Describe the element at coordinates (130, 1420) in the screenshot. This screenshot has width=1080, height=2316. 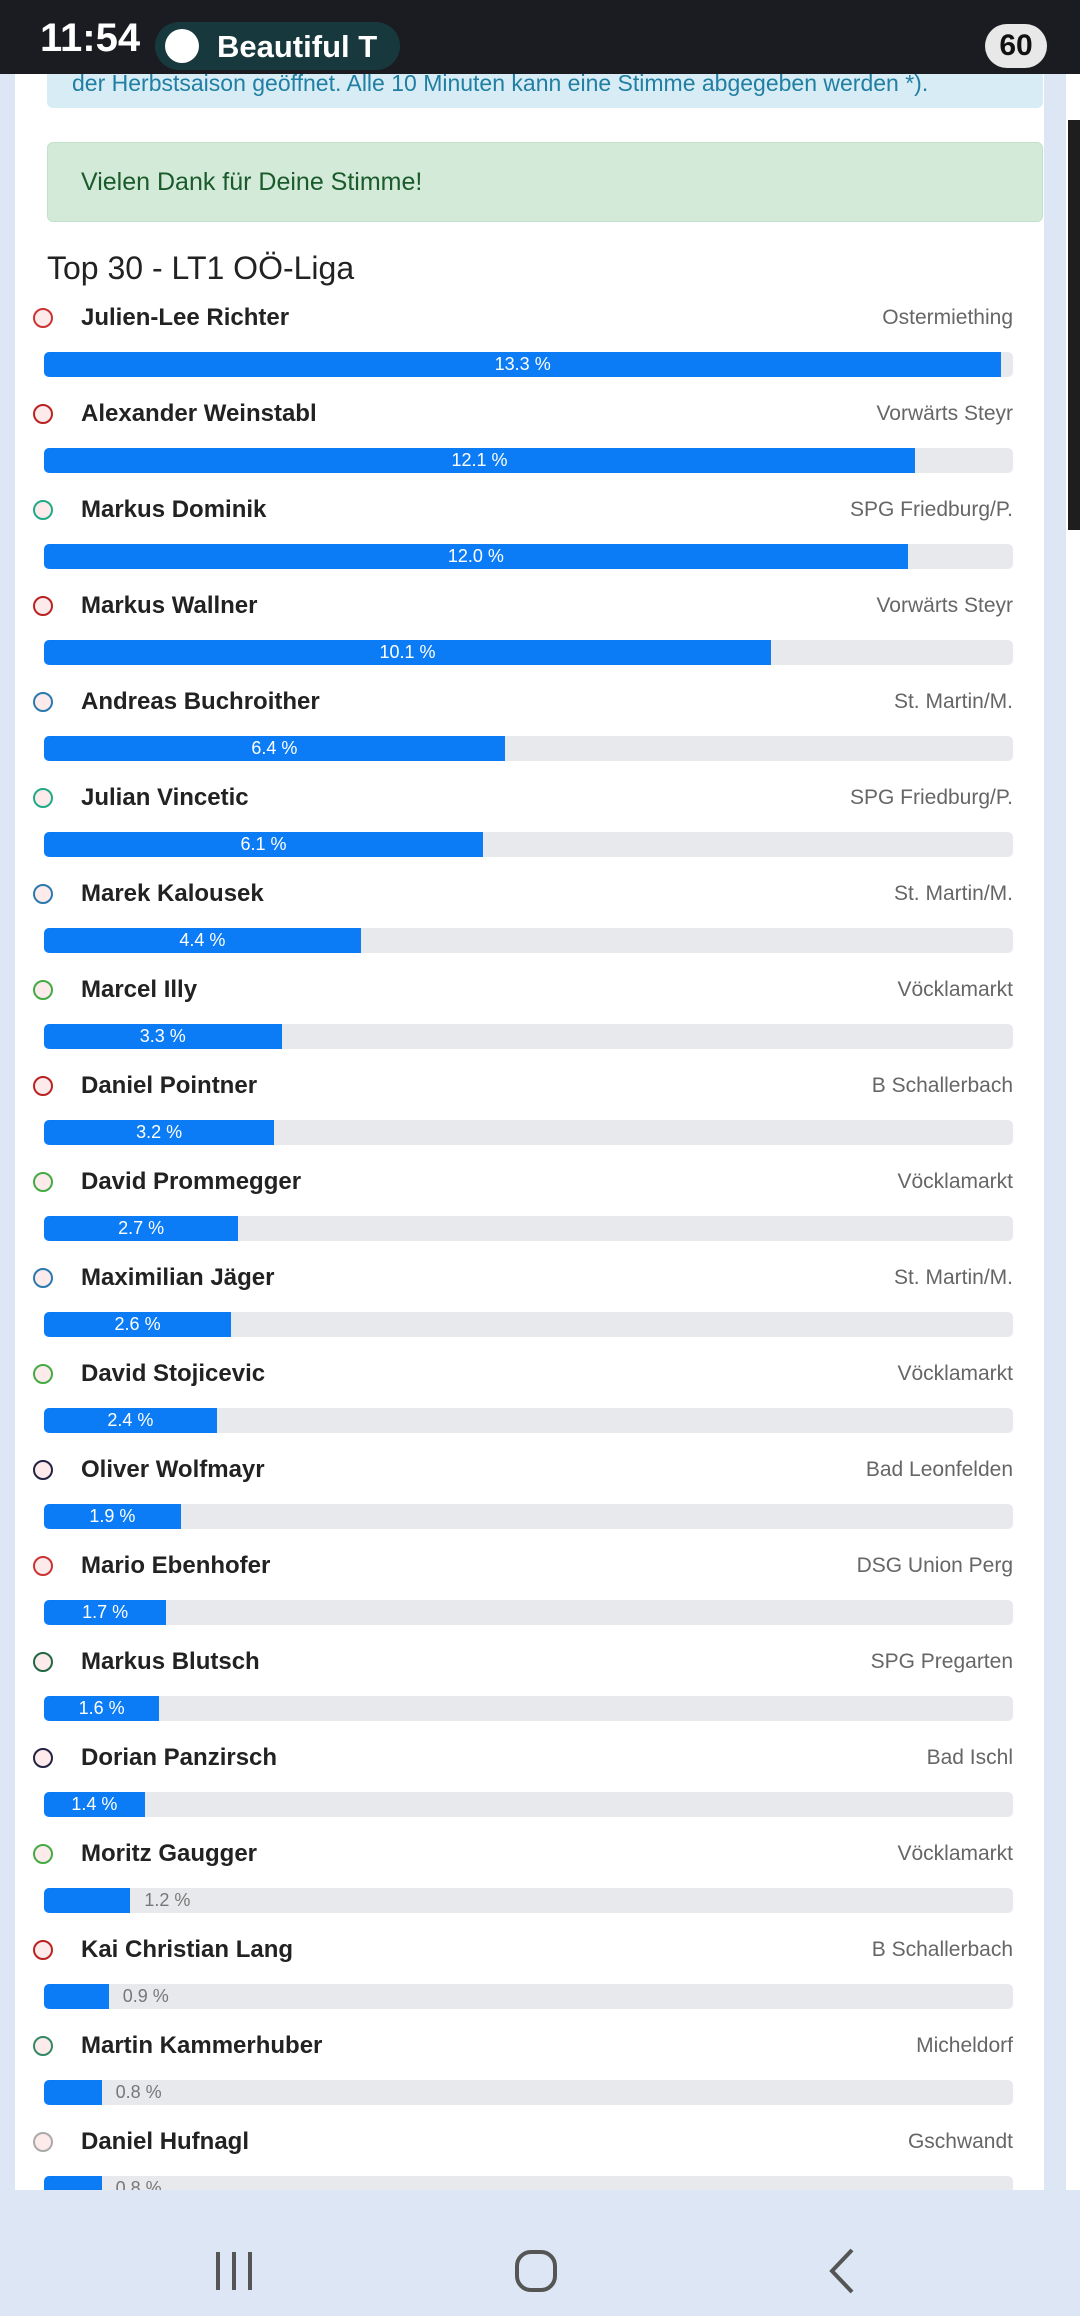
I see `vote-percent: 2.4 %` at that location.